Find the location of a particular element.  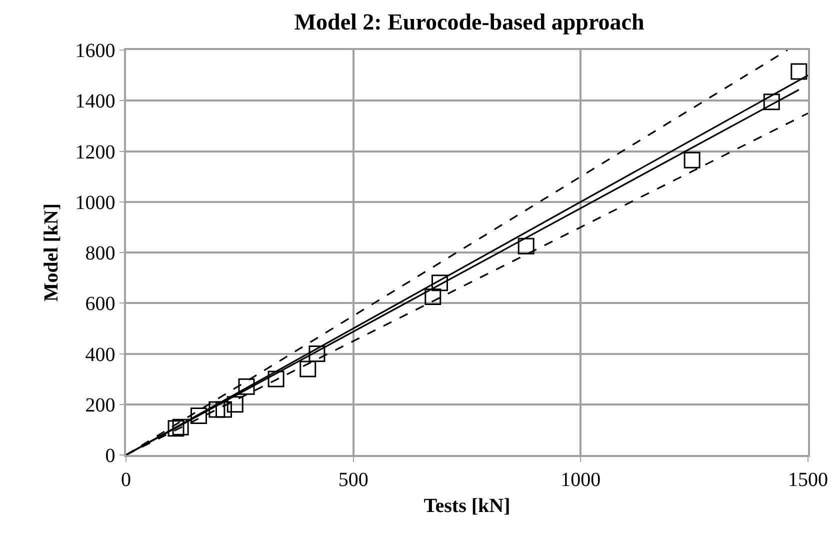

x-axis-title: Tests [kN] is located at coordinates (467, 505).